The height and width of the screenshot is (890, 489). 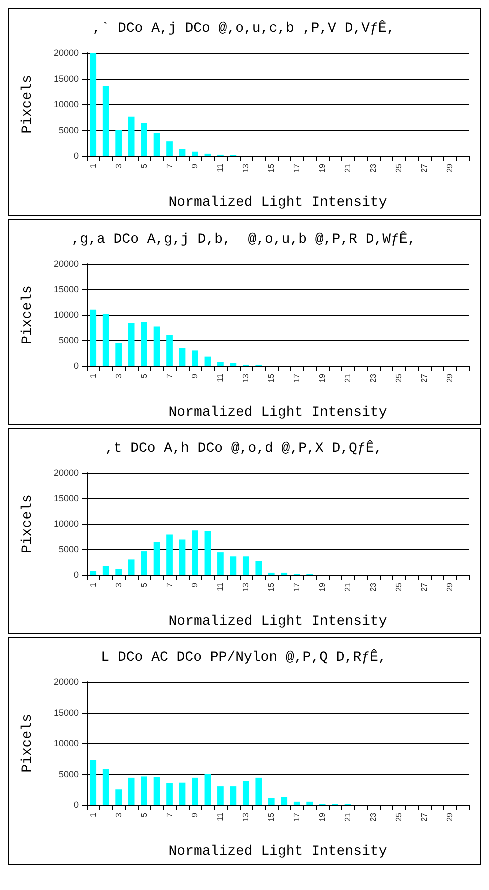 I want to click on x-tick-label: 29, so click(x=449, y=587).